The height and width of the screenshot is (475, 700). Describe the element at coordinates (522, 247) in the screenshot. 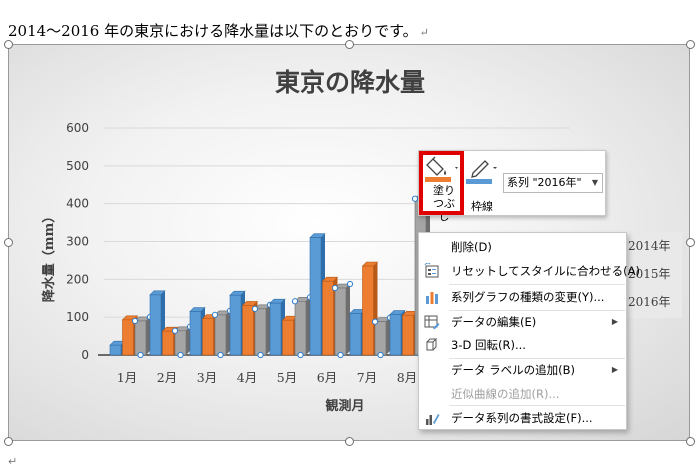

I see `menu-item-delete: 削除(D)` at that location.